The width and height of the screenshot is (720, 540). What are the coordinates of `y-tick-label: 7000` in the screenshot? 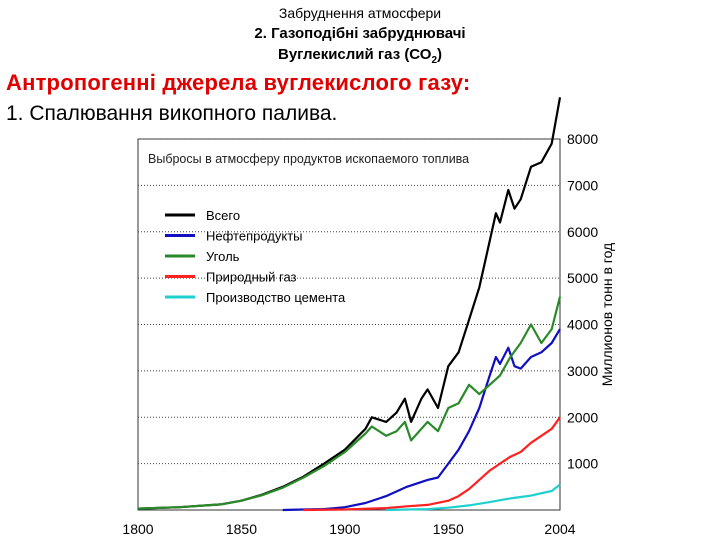 It's located at (582, 185).